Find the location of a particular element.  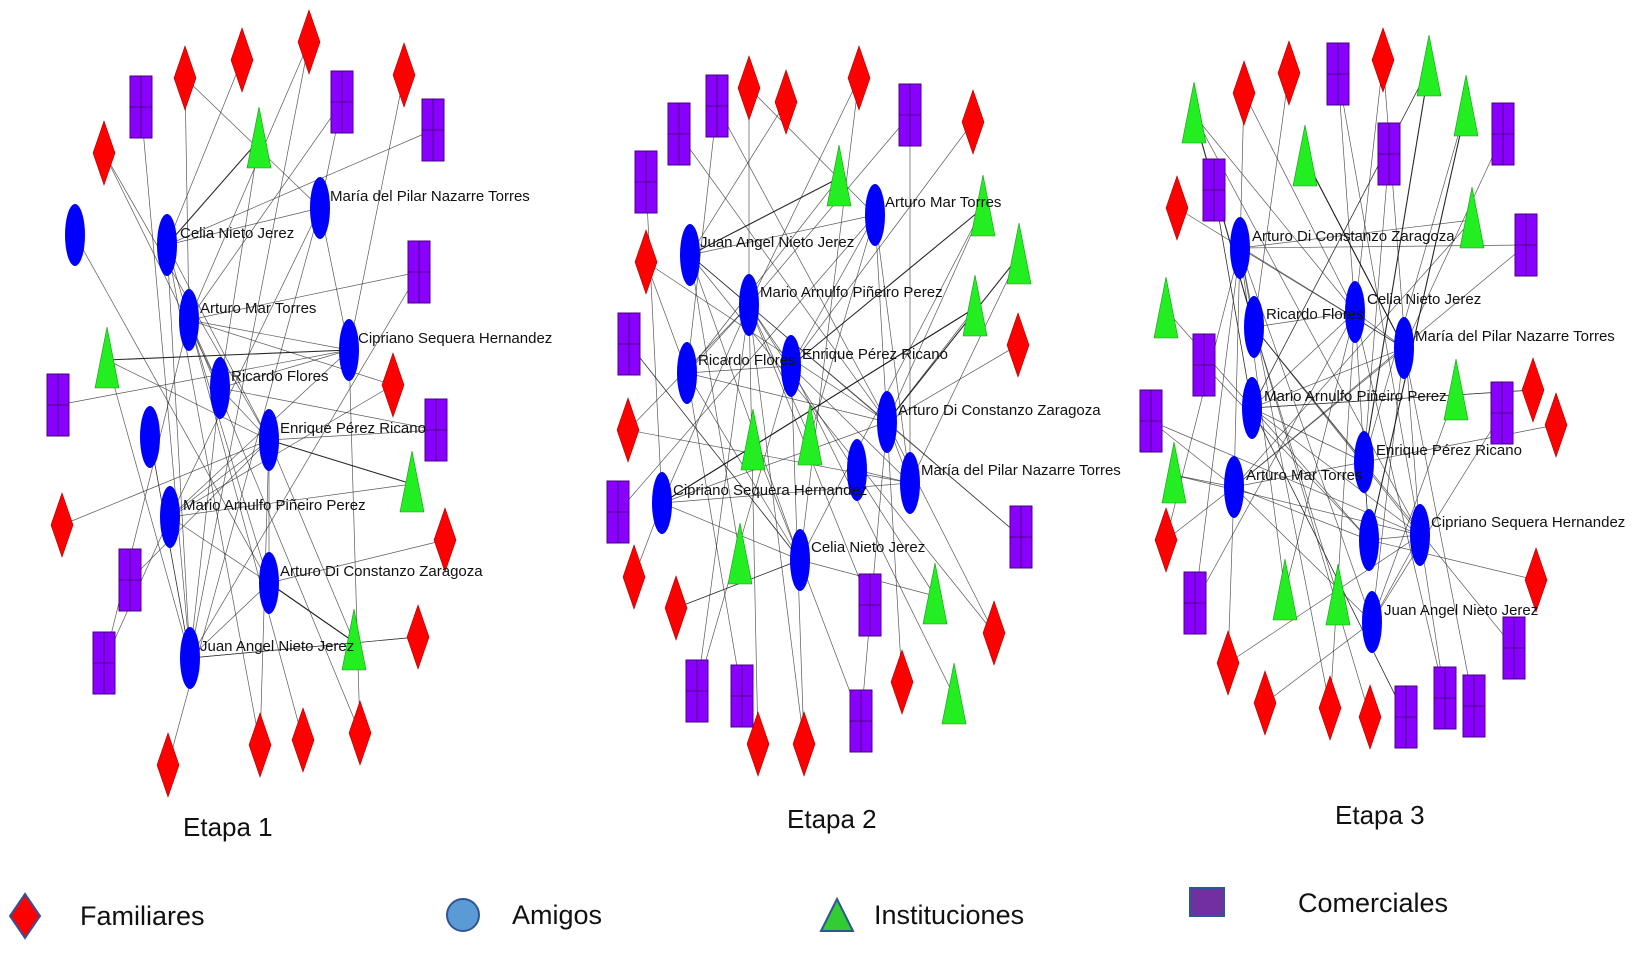

legend-instituciones: Instituciones is located at coordinates (921, 915).